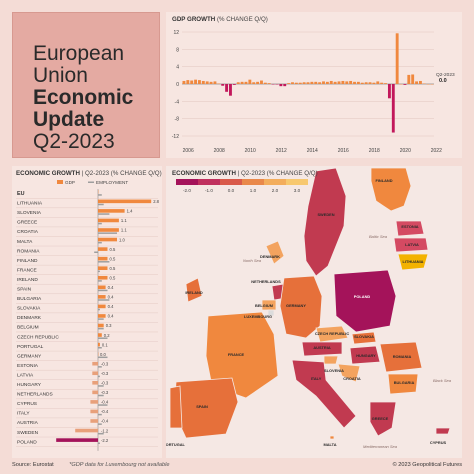 Image resolution: width=474 pixels, height=474 pixels. What do you see at coordinates (28, 433) in the screenshot?
I see `eg-category-label: SWEDEN` at bounding box center [28, 433].